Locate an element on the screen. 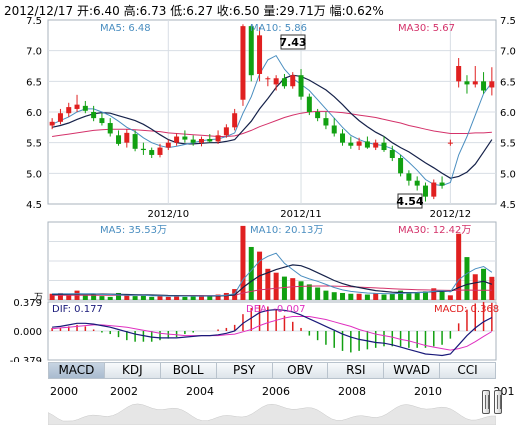 Image resolution: width=526 pixels, height=429 pixels. open-label: 开: is located at coordinates (85, 11).